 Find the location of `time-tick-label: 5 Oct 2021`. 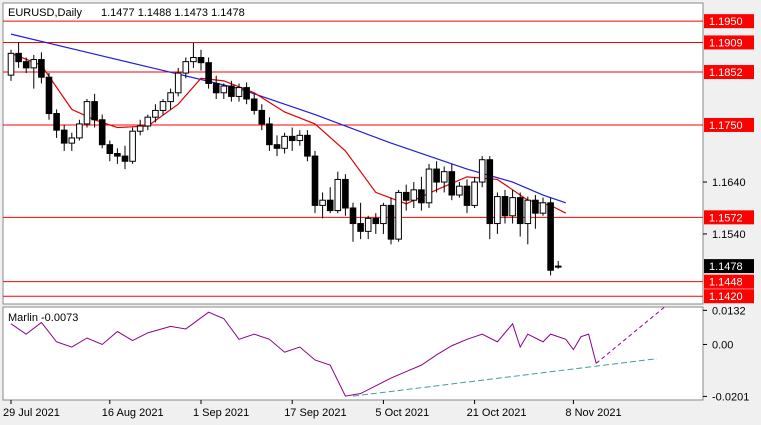

time-tick-label: 5 Oct 2021 is located at coordinates (402, 413).